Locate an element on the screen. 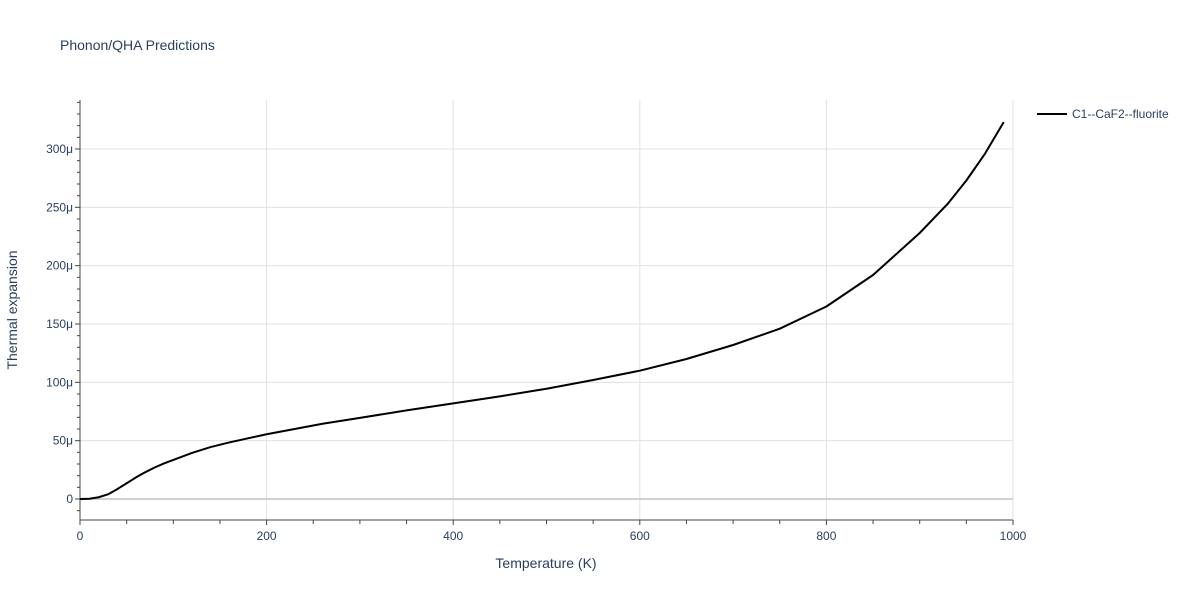 This screenshot has height=600, width=1200. y-tick-label: 0 is located at coordinates (69, 499).